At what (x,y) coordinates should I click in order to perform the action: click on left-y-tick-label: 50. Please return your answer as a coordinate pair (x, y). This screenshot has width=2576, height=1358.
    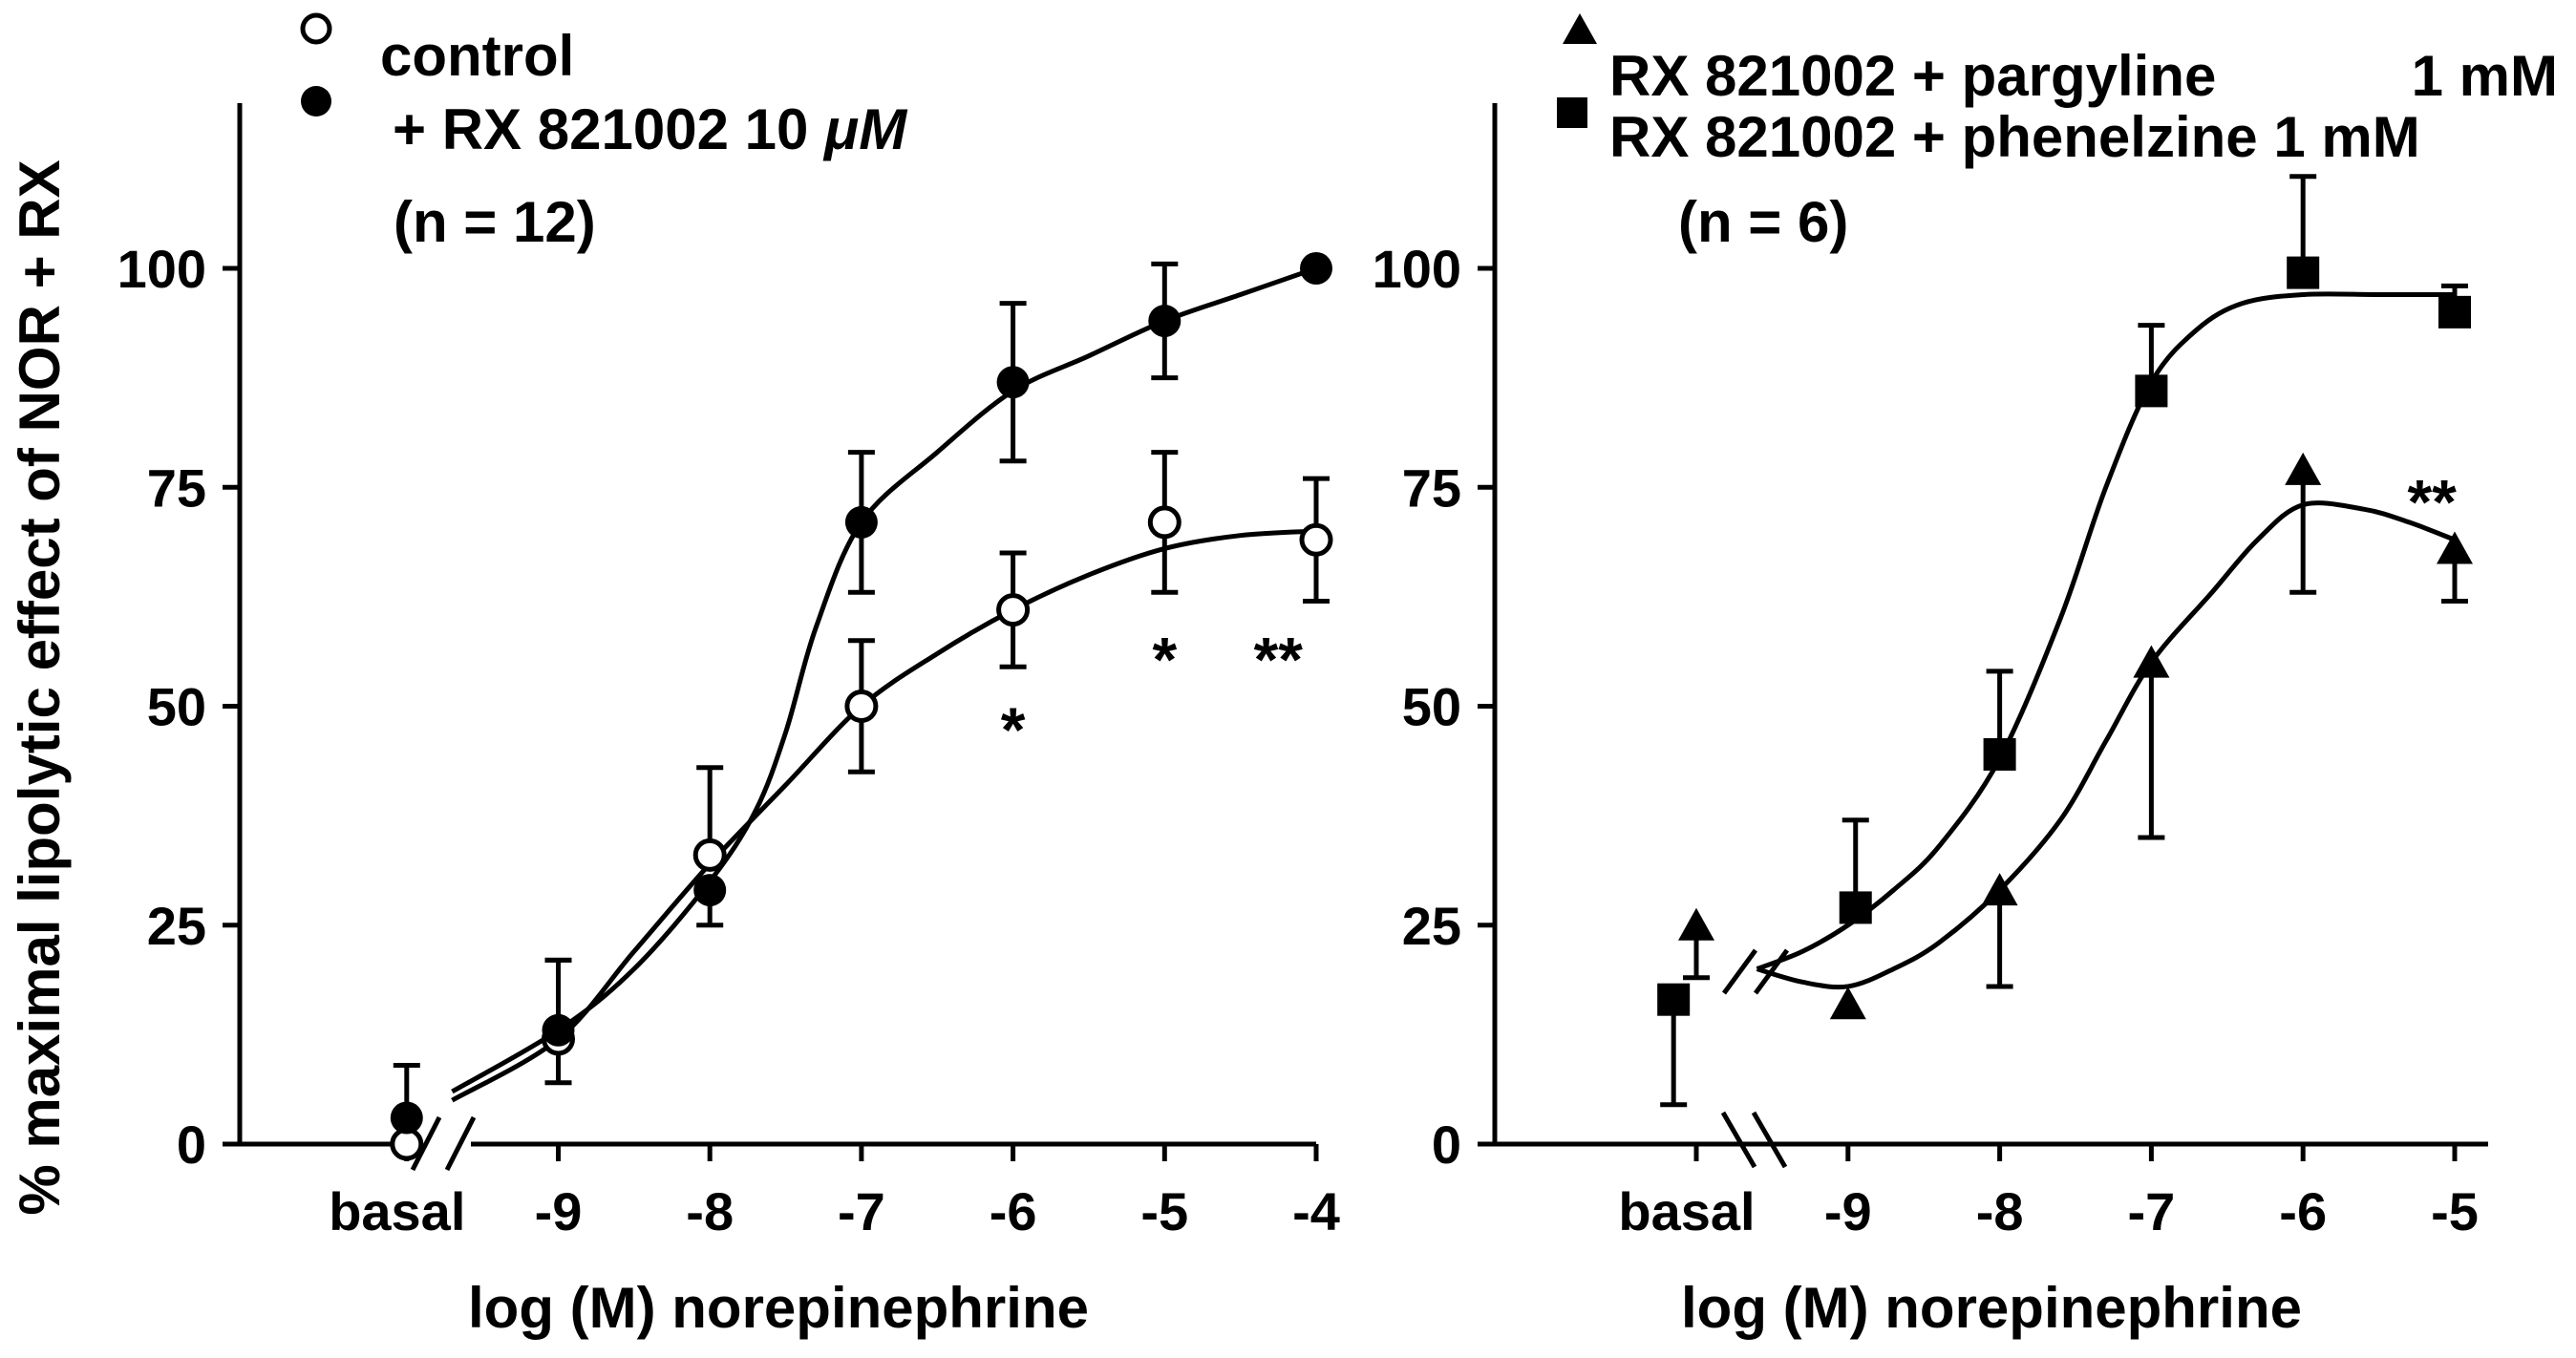
    Looking at the image, I should click on (176, 707).